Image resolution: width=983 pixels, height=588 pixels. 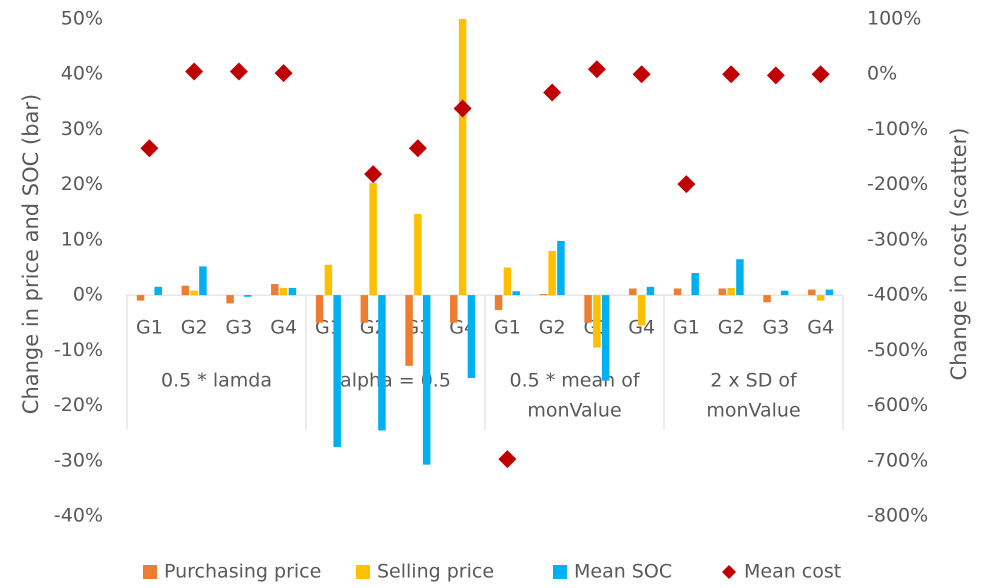 I want to click on y2-tick-label: -400%, so click(x=897, y=295).